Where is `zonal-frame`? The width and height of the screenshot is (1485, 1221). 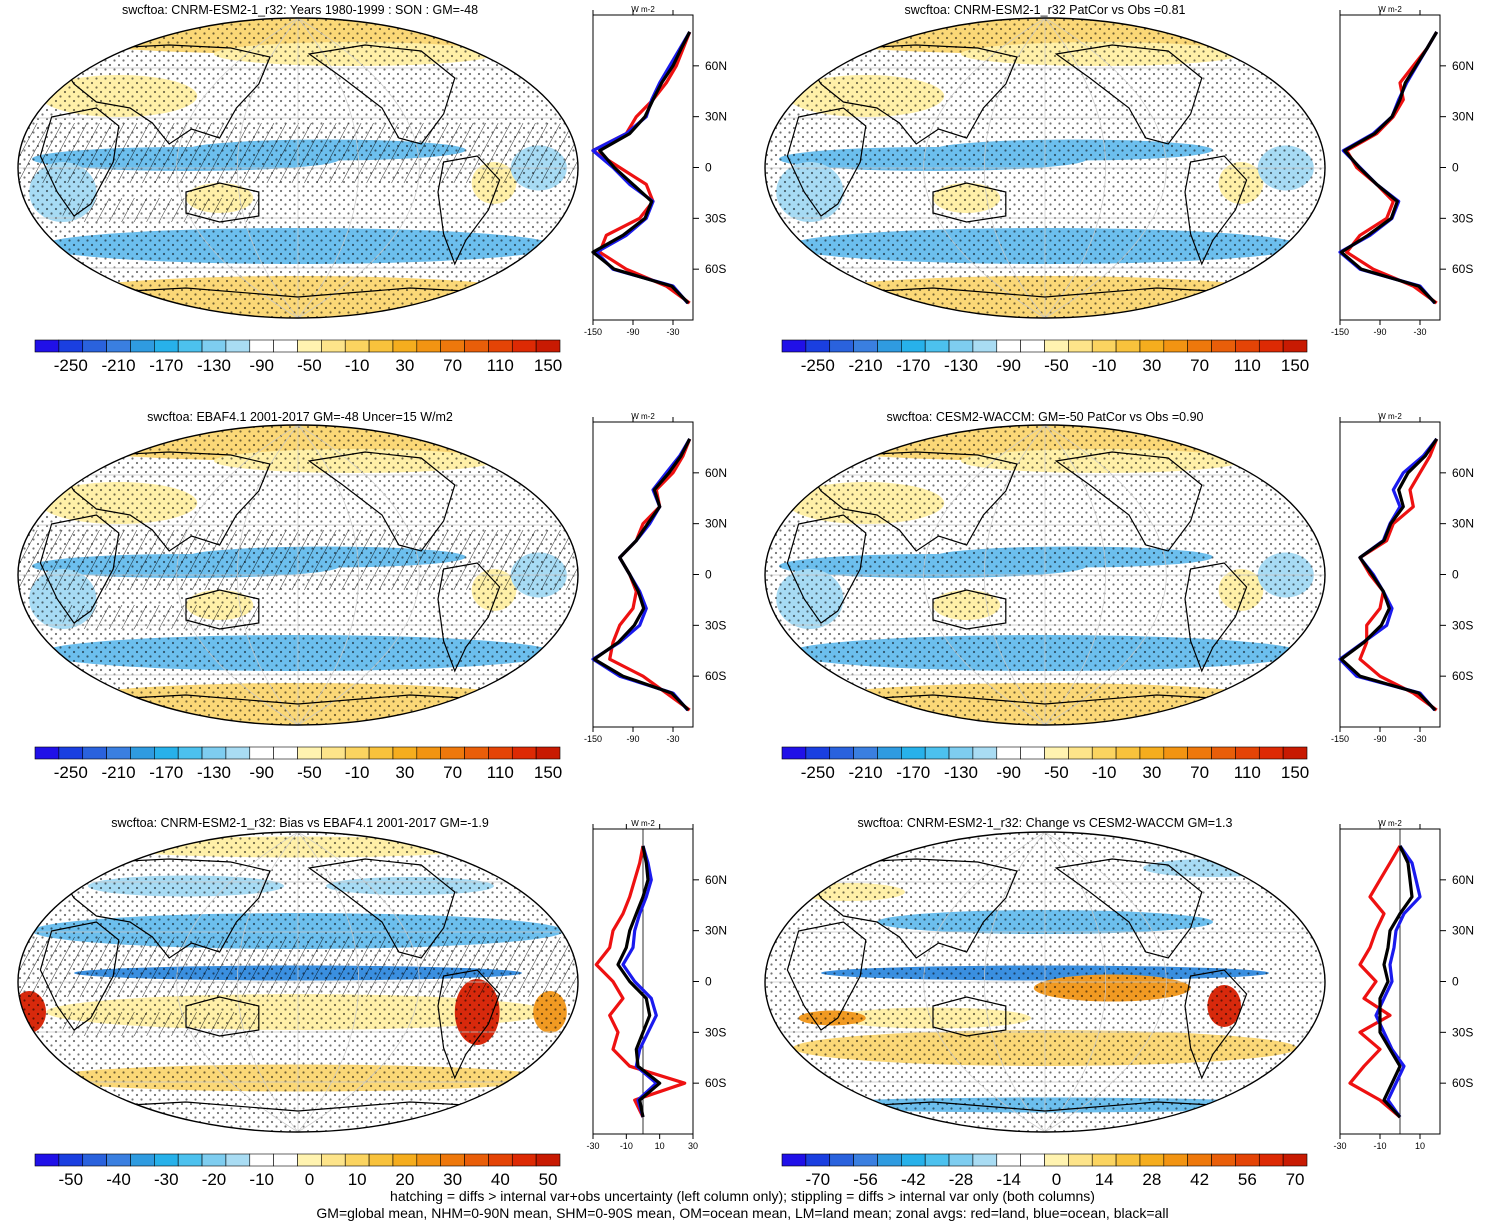 zonal-frame is located at coordinates (643, 574).